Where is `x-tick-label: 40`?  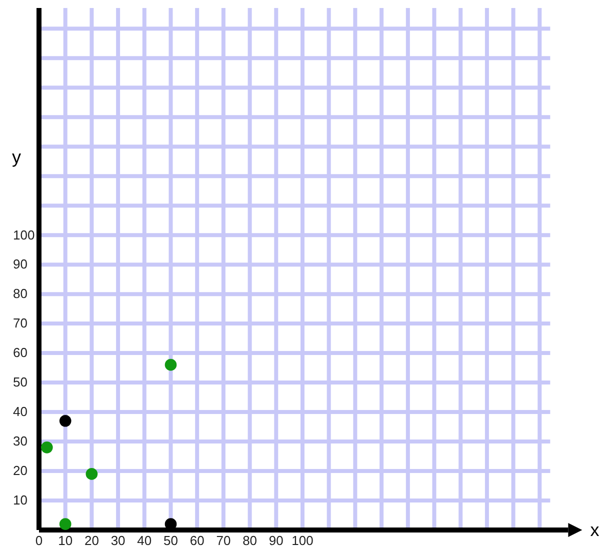
x-tick-label: 40 is located at coordinates (144, 540).